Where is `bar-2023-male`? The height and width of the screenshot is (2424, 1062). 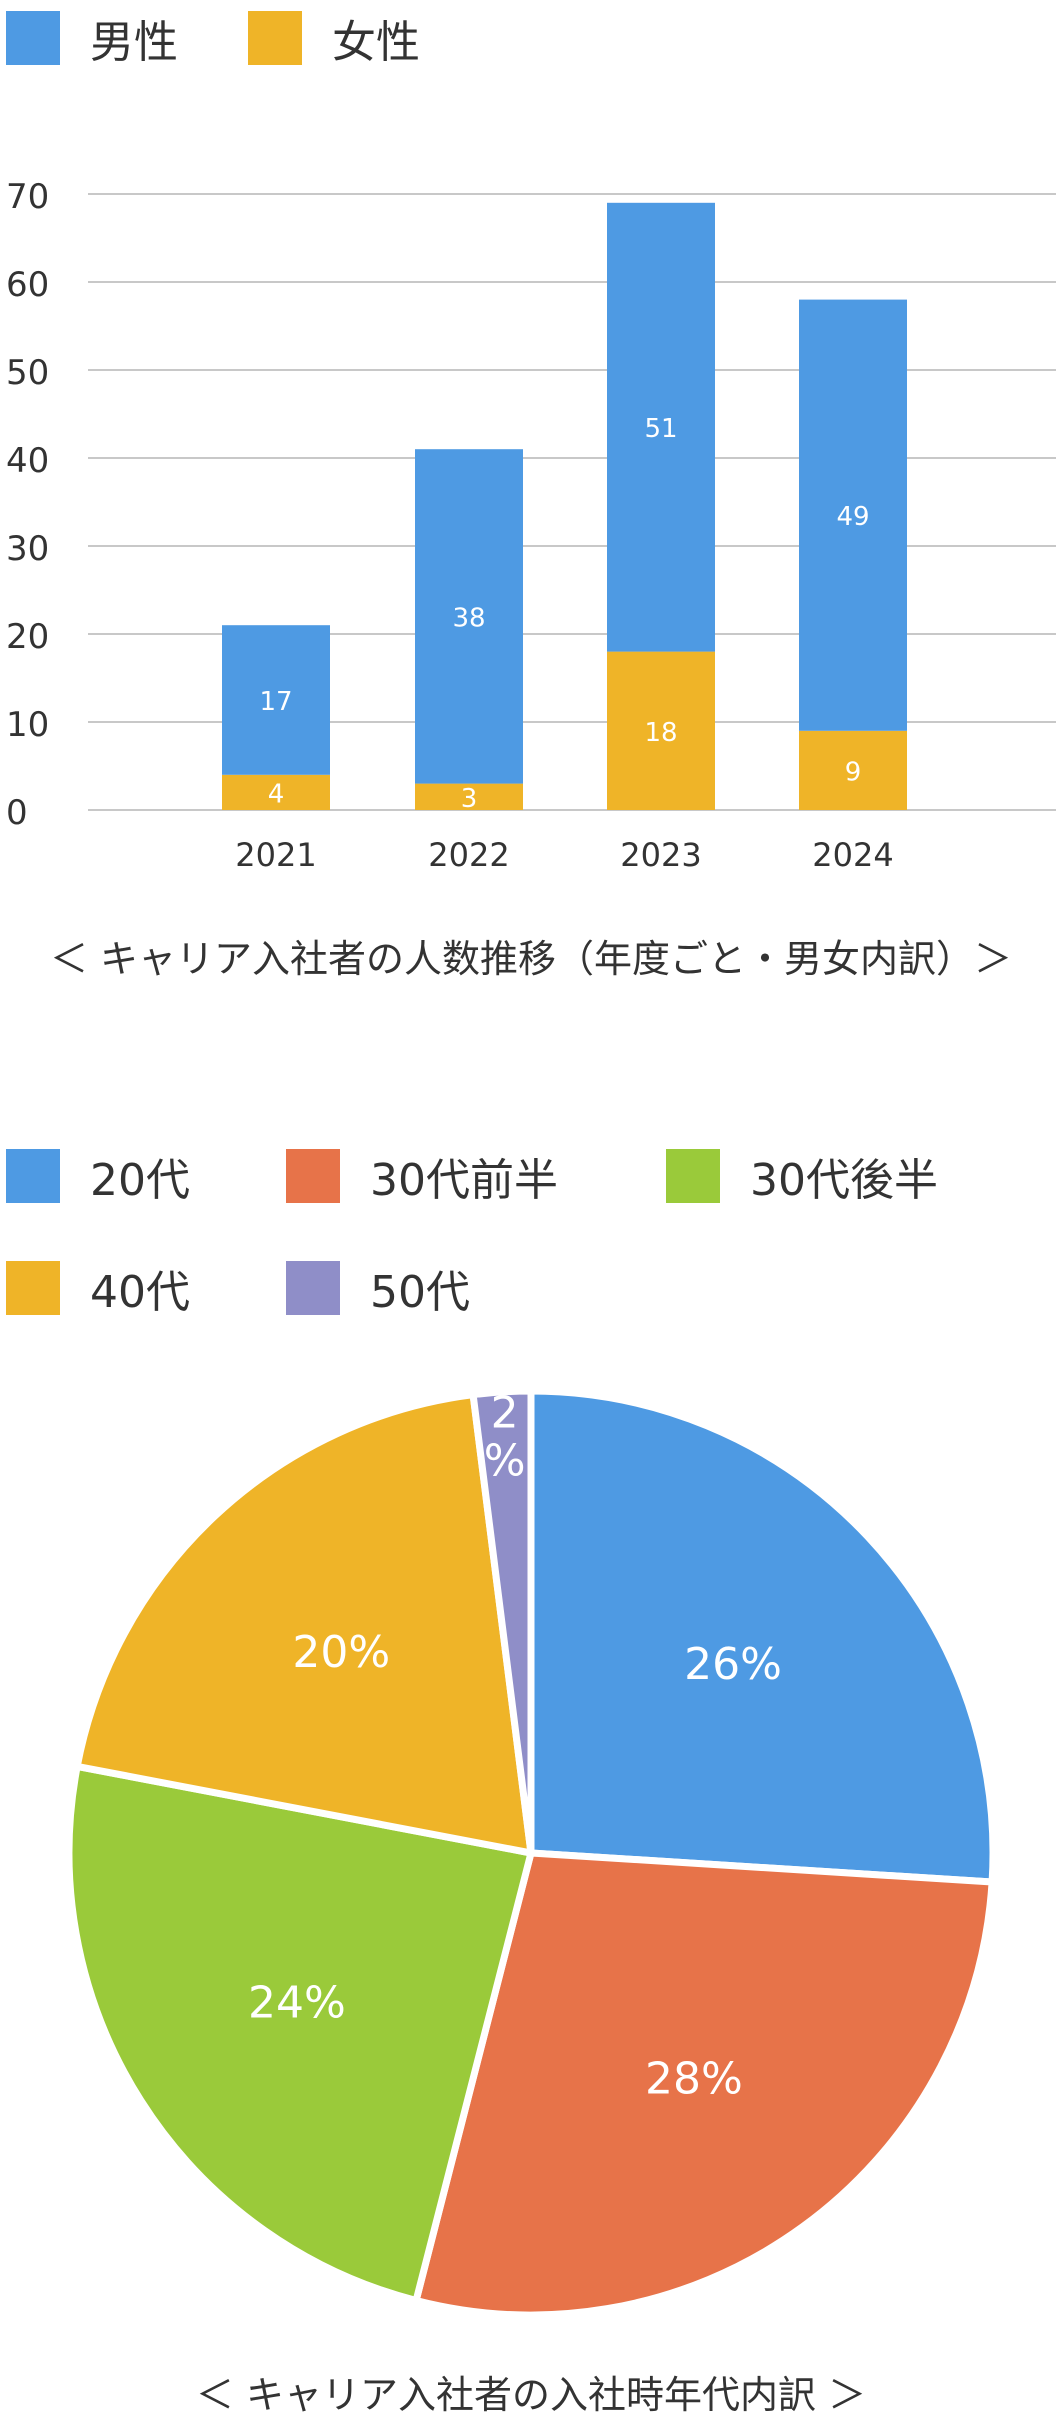
bar-2023-male is located at coordinates (661, 427).